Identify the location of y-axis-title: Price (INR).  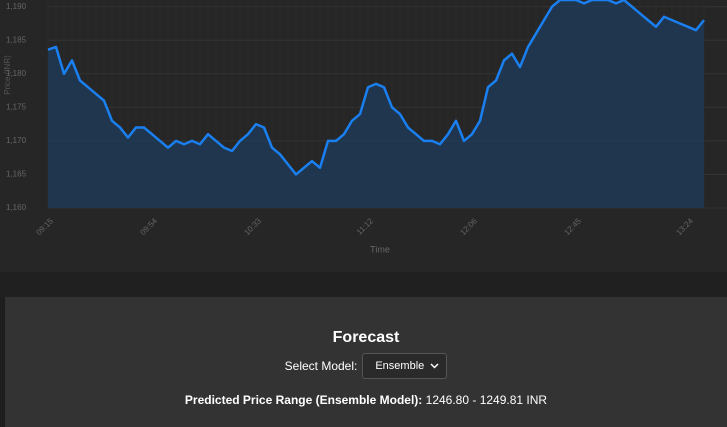
(7, 75).